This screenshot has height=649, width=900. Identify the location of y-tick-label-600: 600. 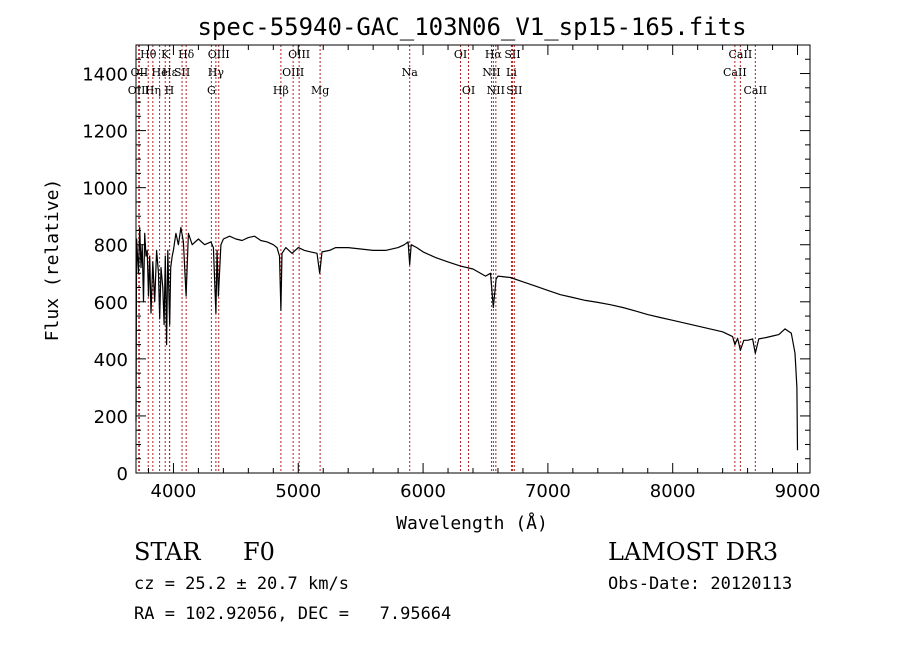
(111, 303).